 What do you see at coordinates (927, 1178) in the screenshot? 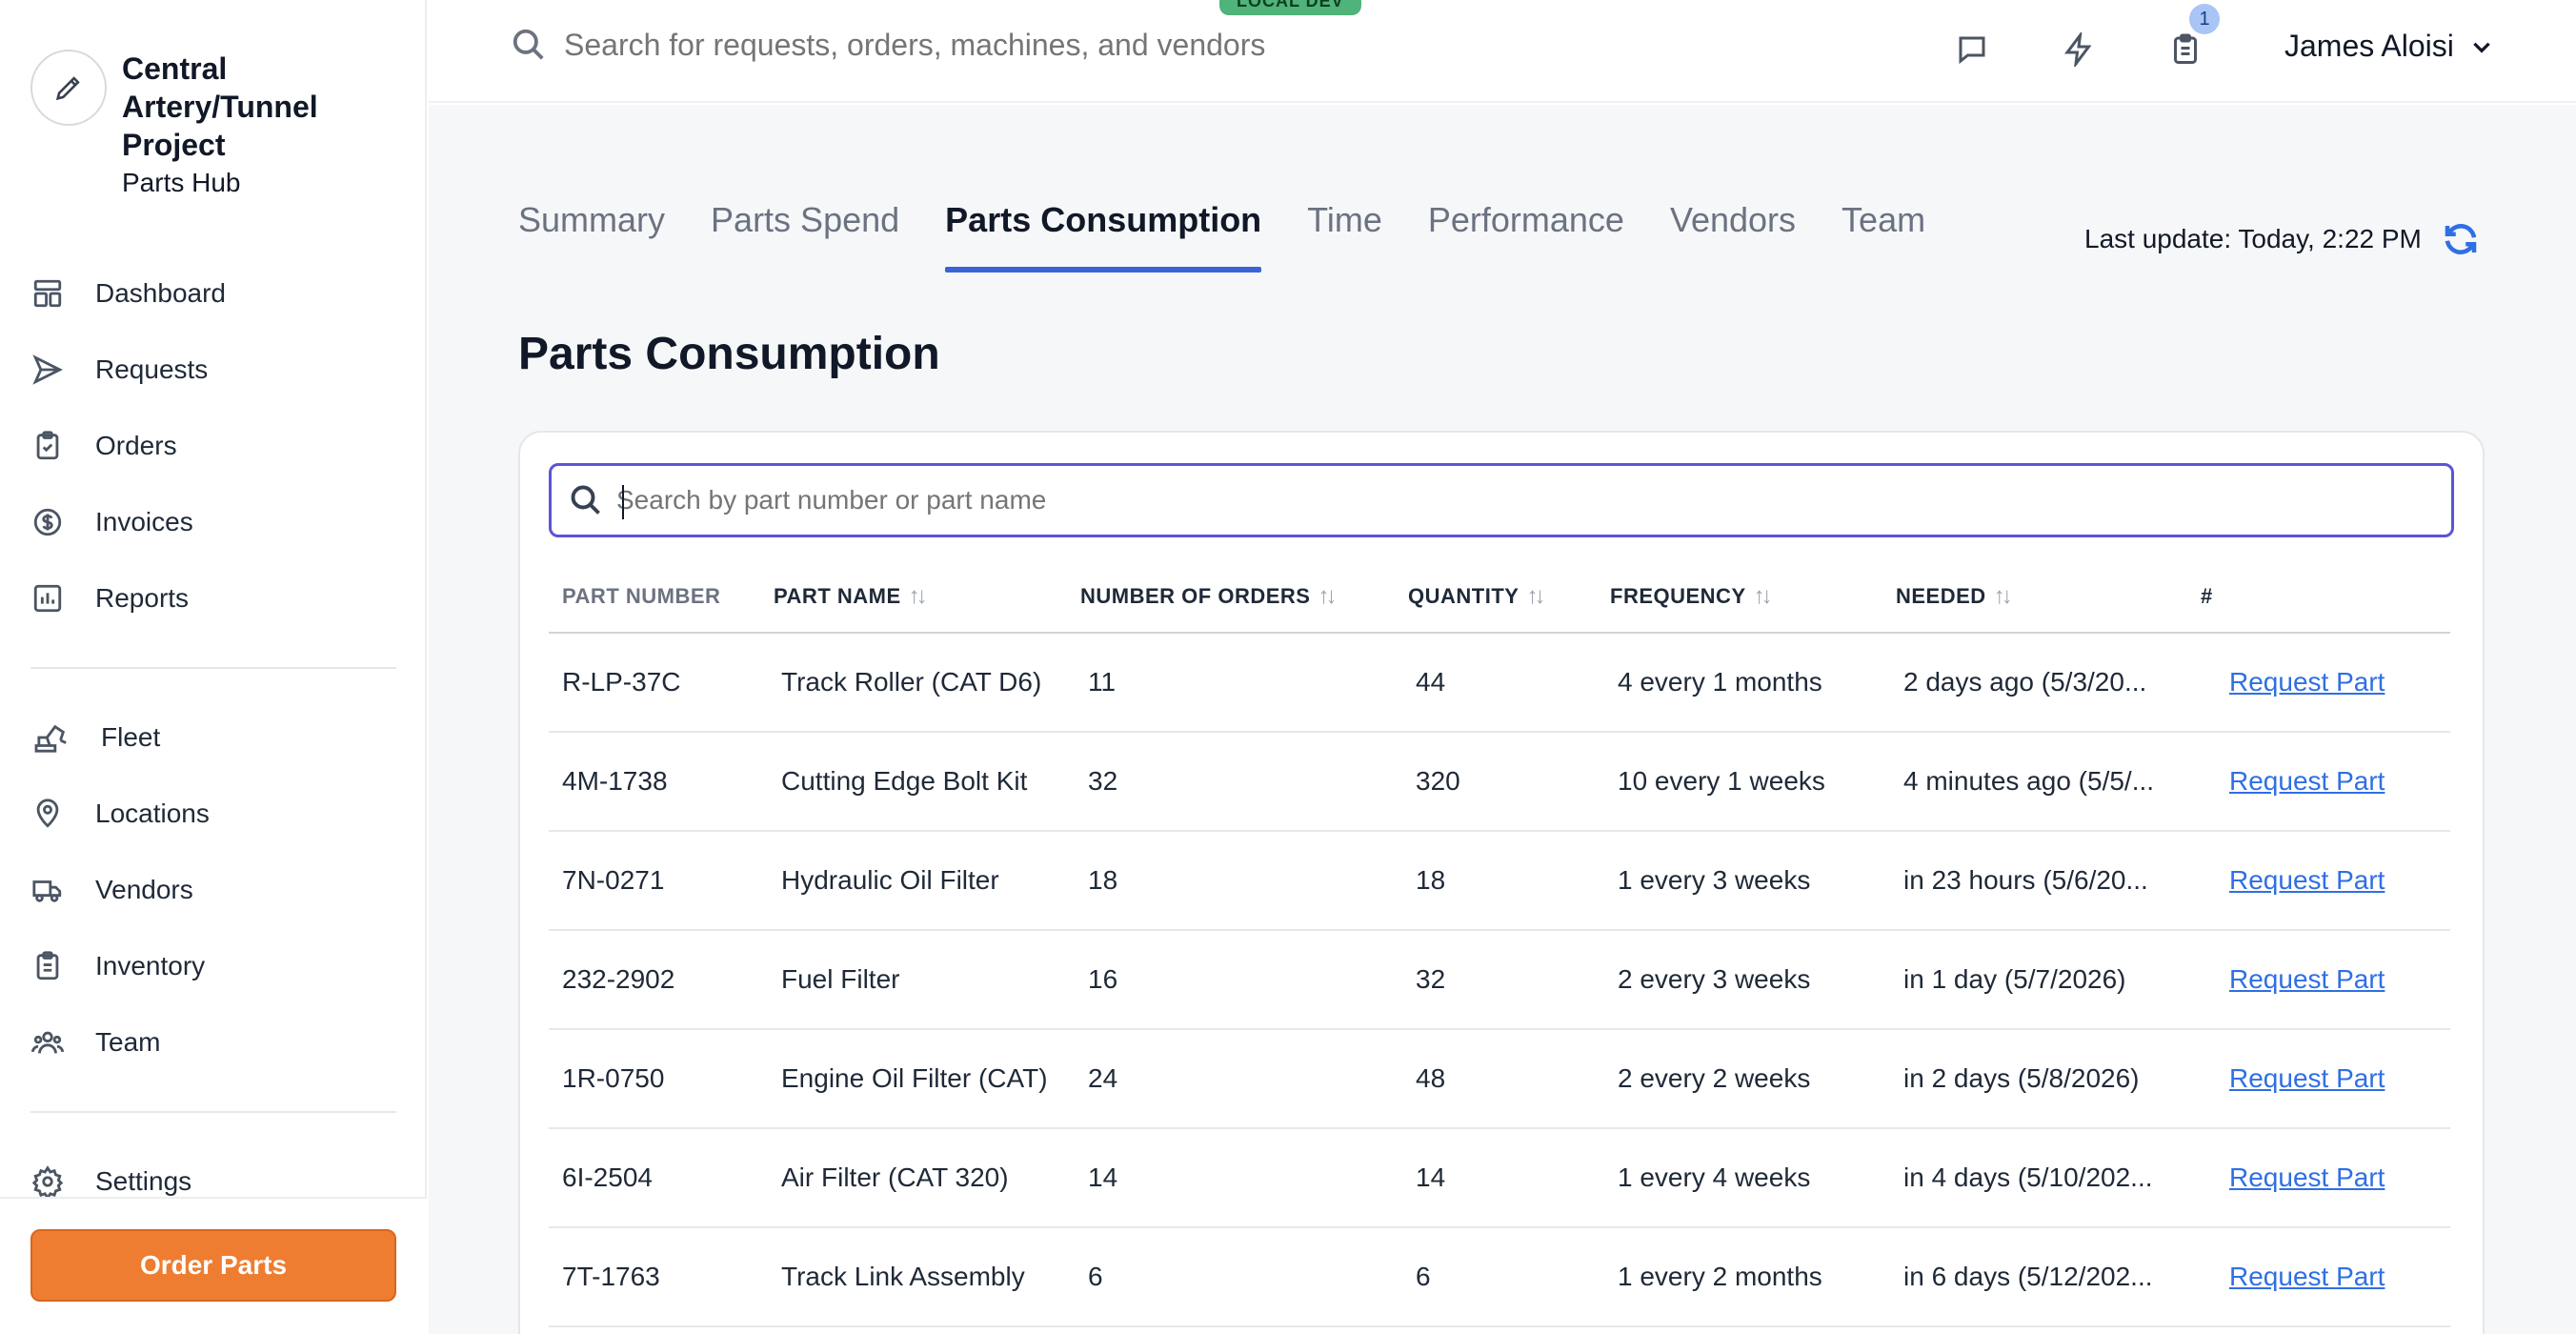
I see `cell-part-name: Air Filter (CAT 320)` at bounding box center [927, 1178].